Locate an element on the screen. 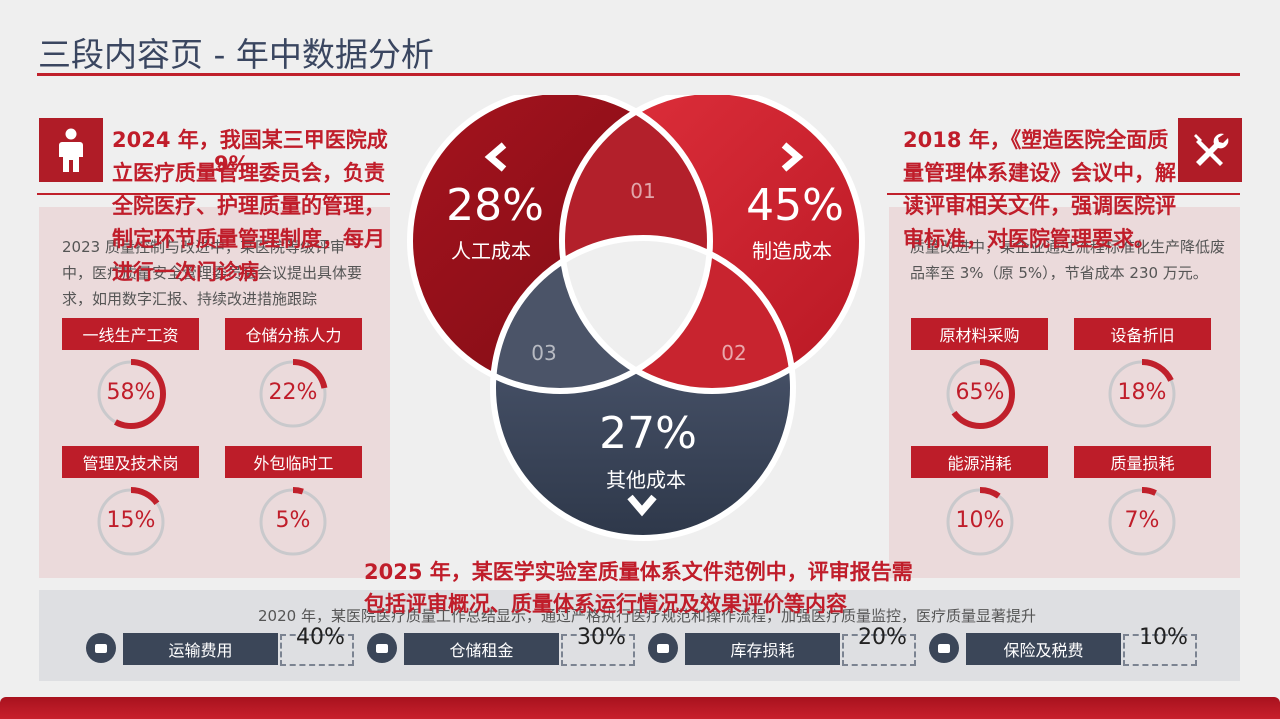 The width and height of the screenshot is (1280, 719). bottom-item-0-box is located at coordinates (317, 650).